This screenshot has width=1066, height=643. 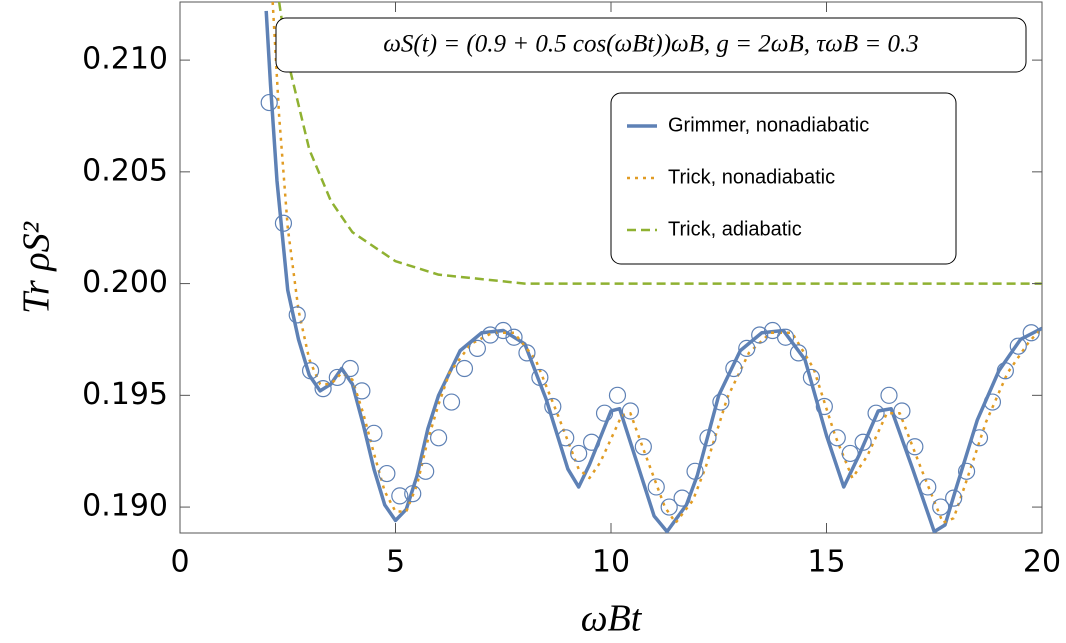 What do you see at coordinates (125, 282) in the screenshot?
I see `y-tick-label: 0.200` at bounding box center [125, 282].